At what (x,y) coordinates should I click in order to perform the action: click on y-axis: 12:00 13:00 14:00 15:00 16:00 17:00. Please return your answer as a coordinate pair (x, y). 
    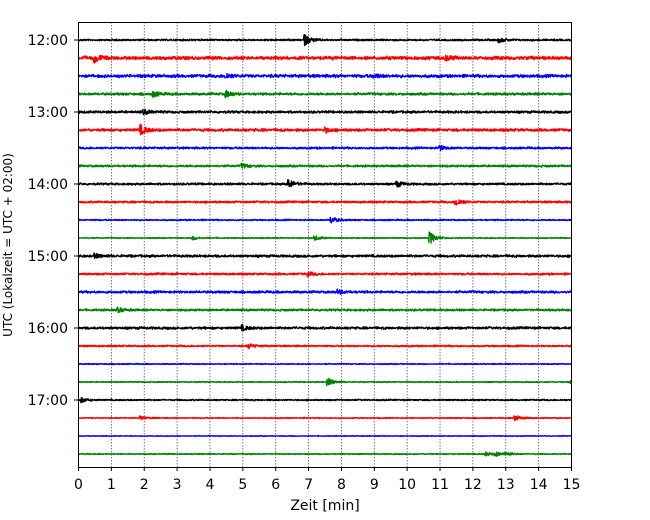
    Looking at the image, I should click on (53, 221).